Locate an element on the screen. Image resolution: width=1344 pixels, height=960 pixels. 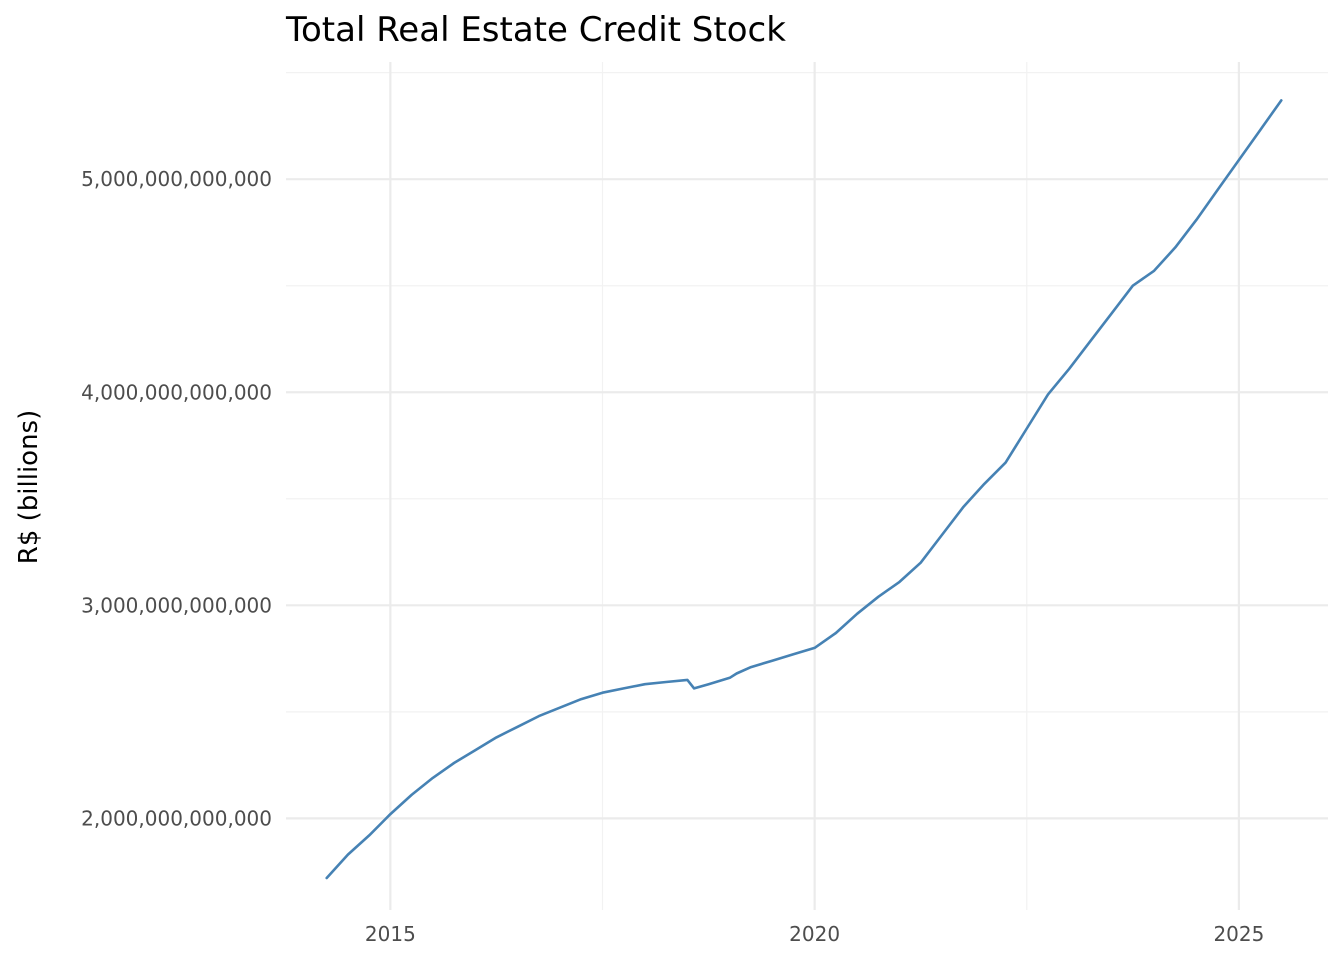
x-tick-label: 2025 is located at coordinates (1238, 934).